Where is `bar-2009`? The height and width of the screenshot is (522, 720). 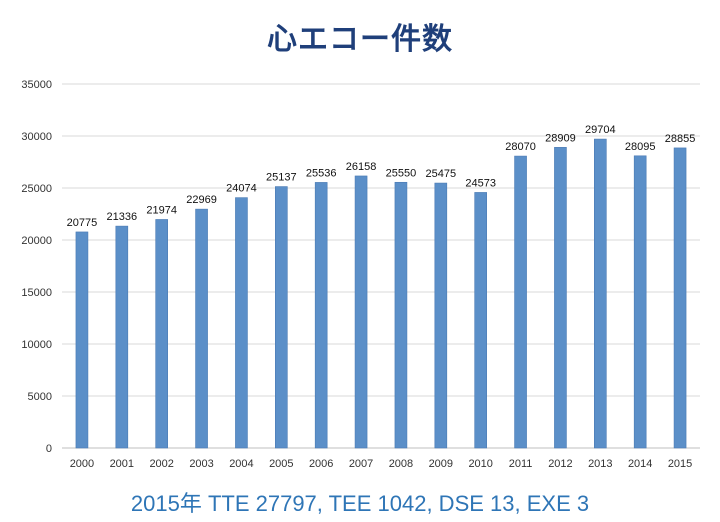 bar-2009 is located at coordinates (441, 315).